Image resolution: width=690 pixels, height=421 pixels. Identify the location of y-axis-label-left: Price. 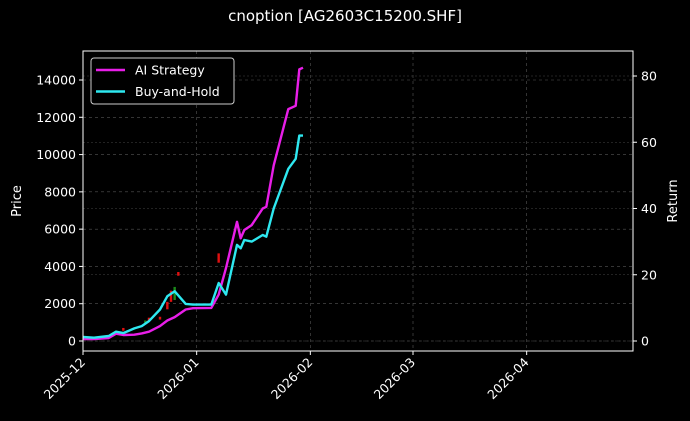
(17, 201).